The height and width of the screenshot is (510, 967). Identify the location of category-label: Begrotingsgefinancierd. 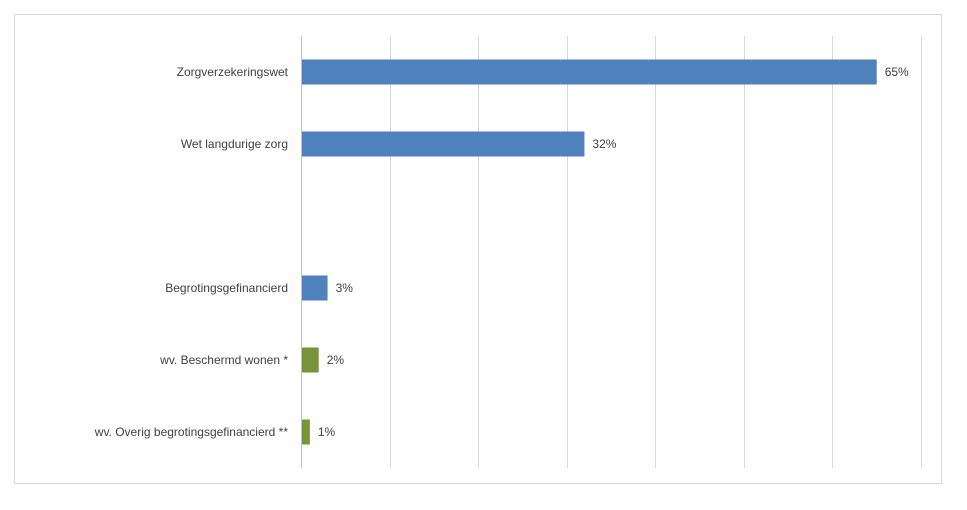
(226, 288).